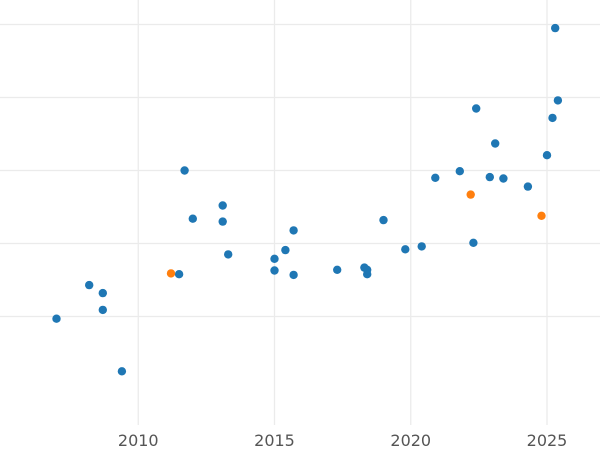 This screenshot has width=600, height=450. What do you see at coordinates (547, 440) in the screenshot?
I see `x-tick-label: 2025` at bounding box center [547, 440].